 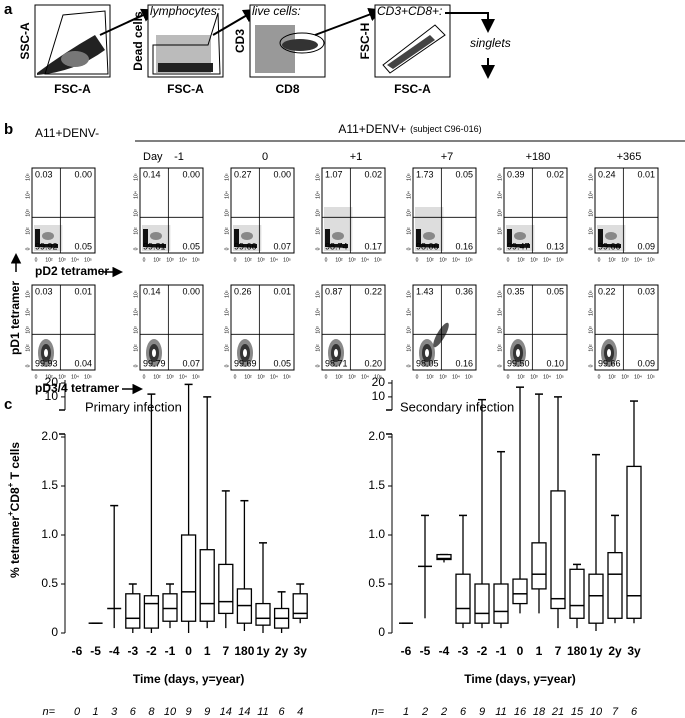 I want to click on n-value: 18, so click(x=539, y=712).